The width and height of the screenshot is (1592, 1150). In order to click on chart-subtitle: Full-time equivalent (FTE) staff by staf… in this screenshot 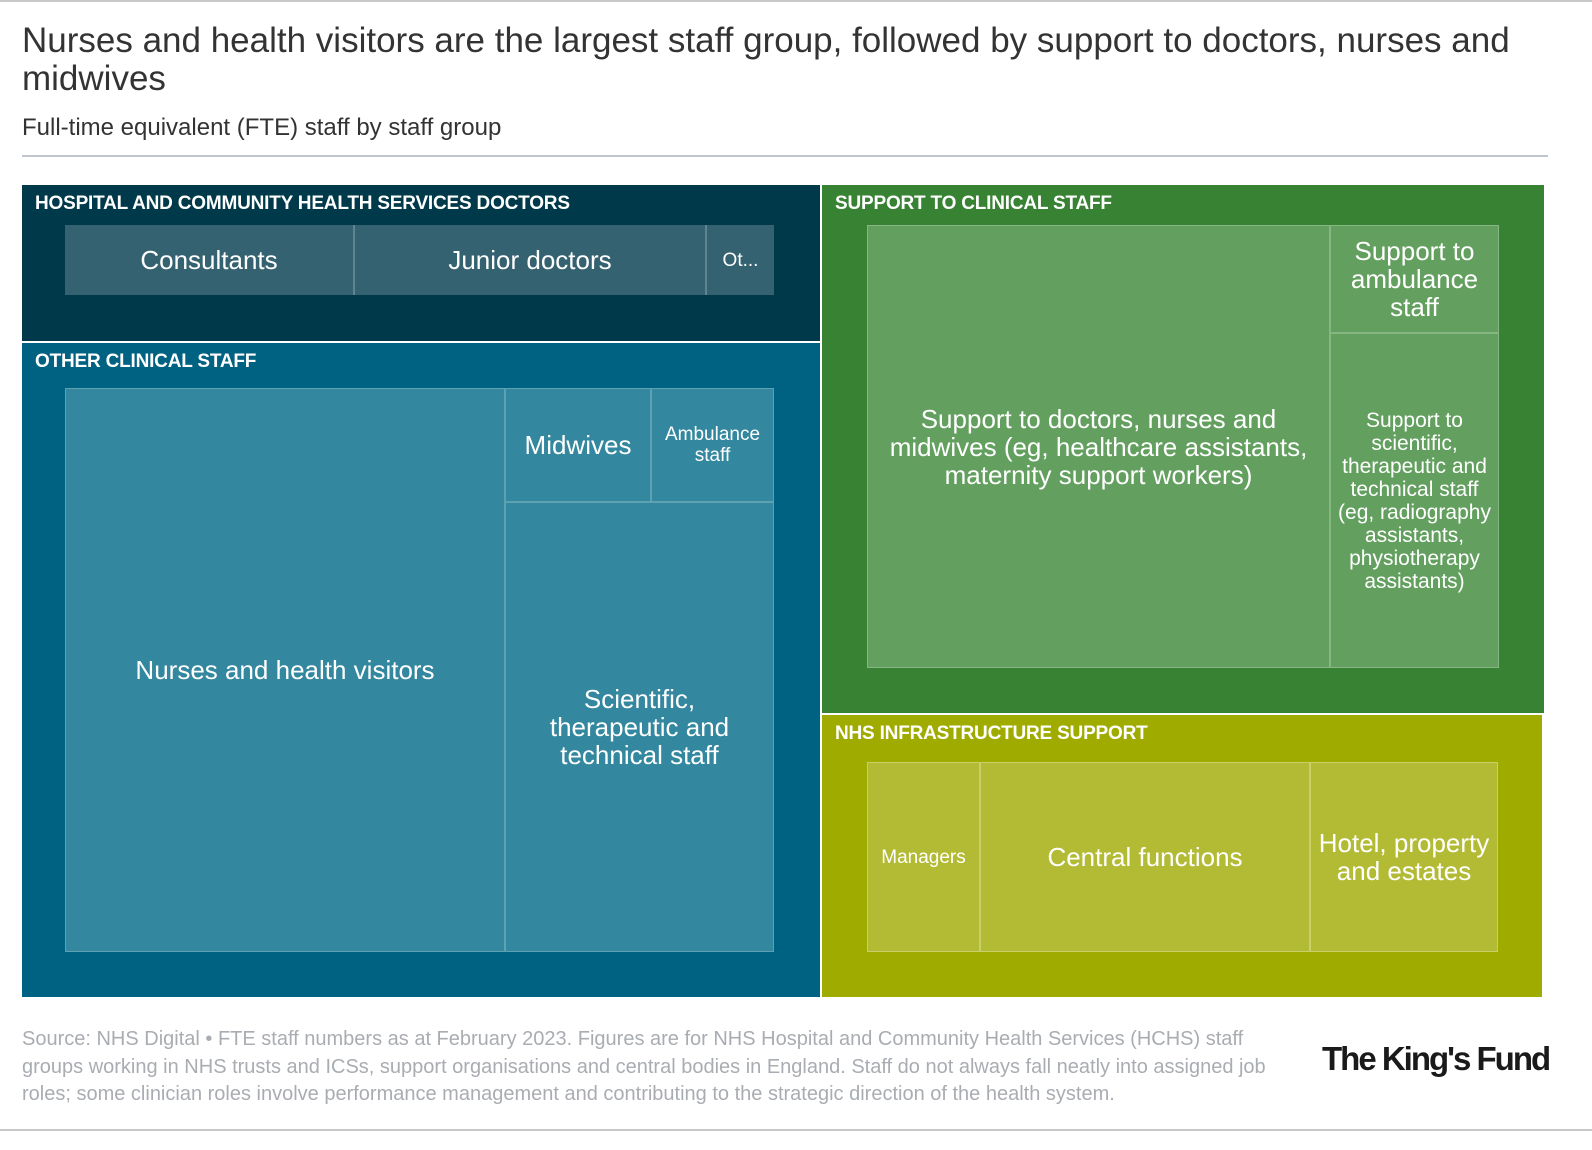, I will do `click(262, 127)`.